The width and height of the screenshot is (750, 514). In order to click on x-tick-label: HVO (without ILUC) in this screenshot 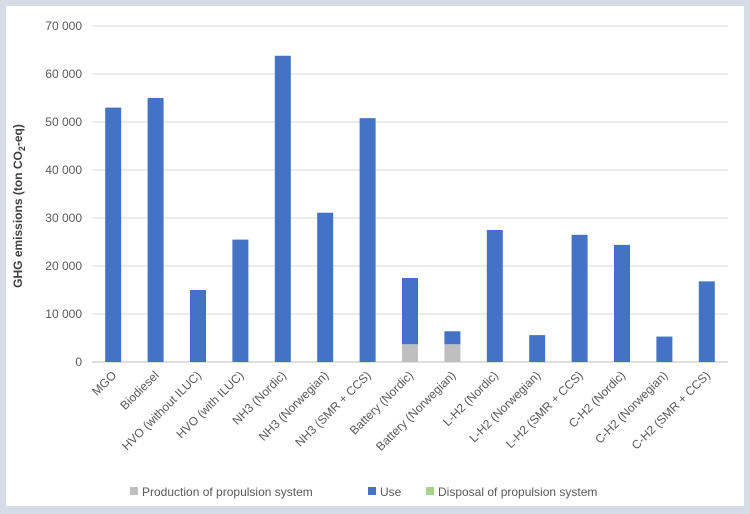, I will do `click(161, 410)`.